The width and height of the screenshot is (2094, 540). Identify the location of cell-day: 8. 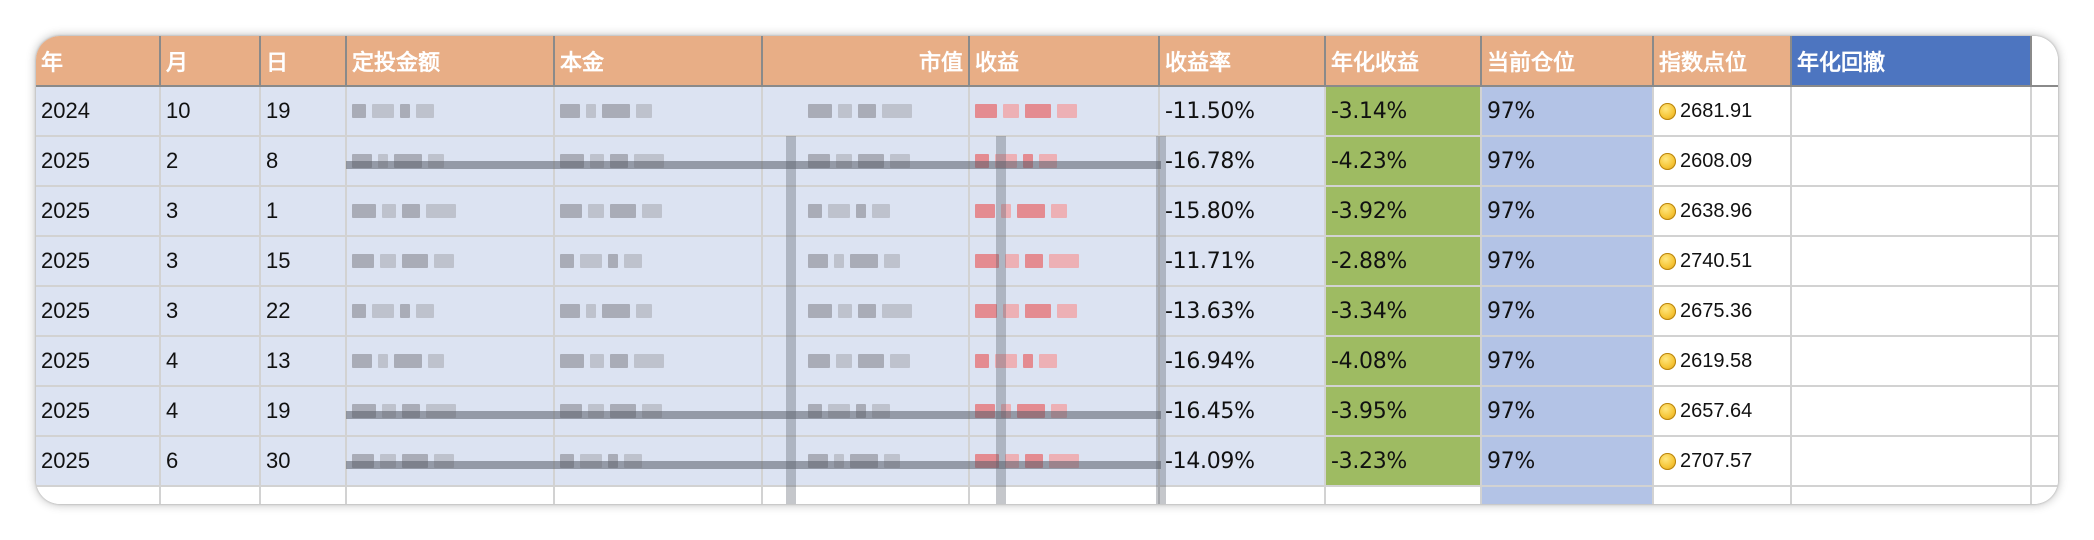
(303, 161).